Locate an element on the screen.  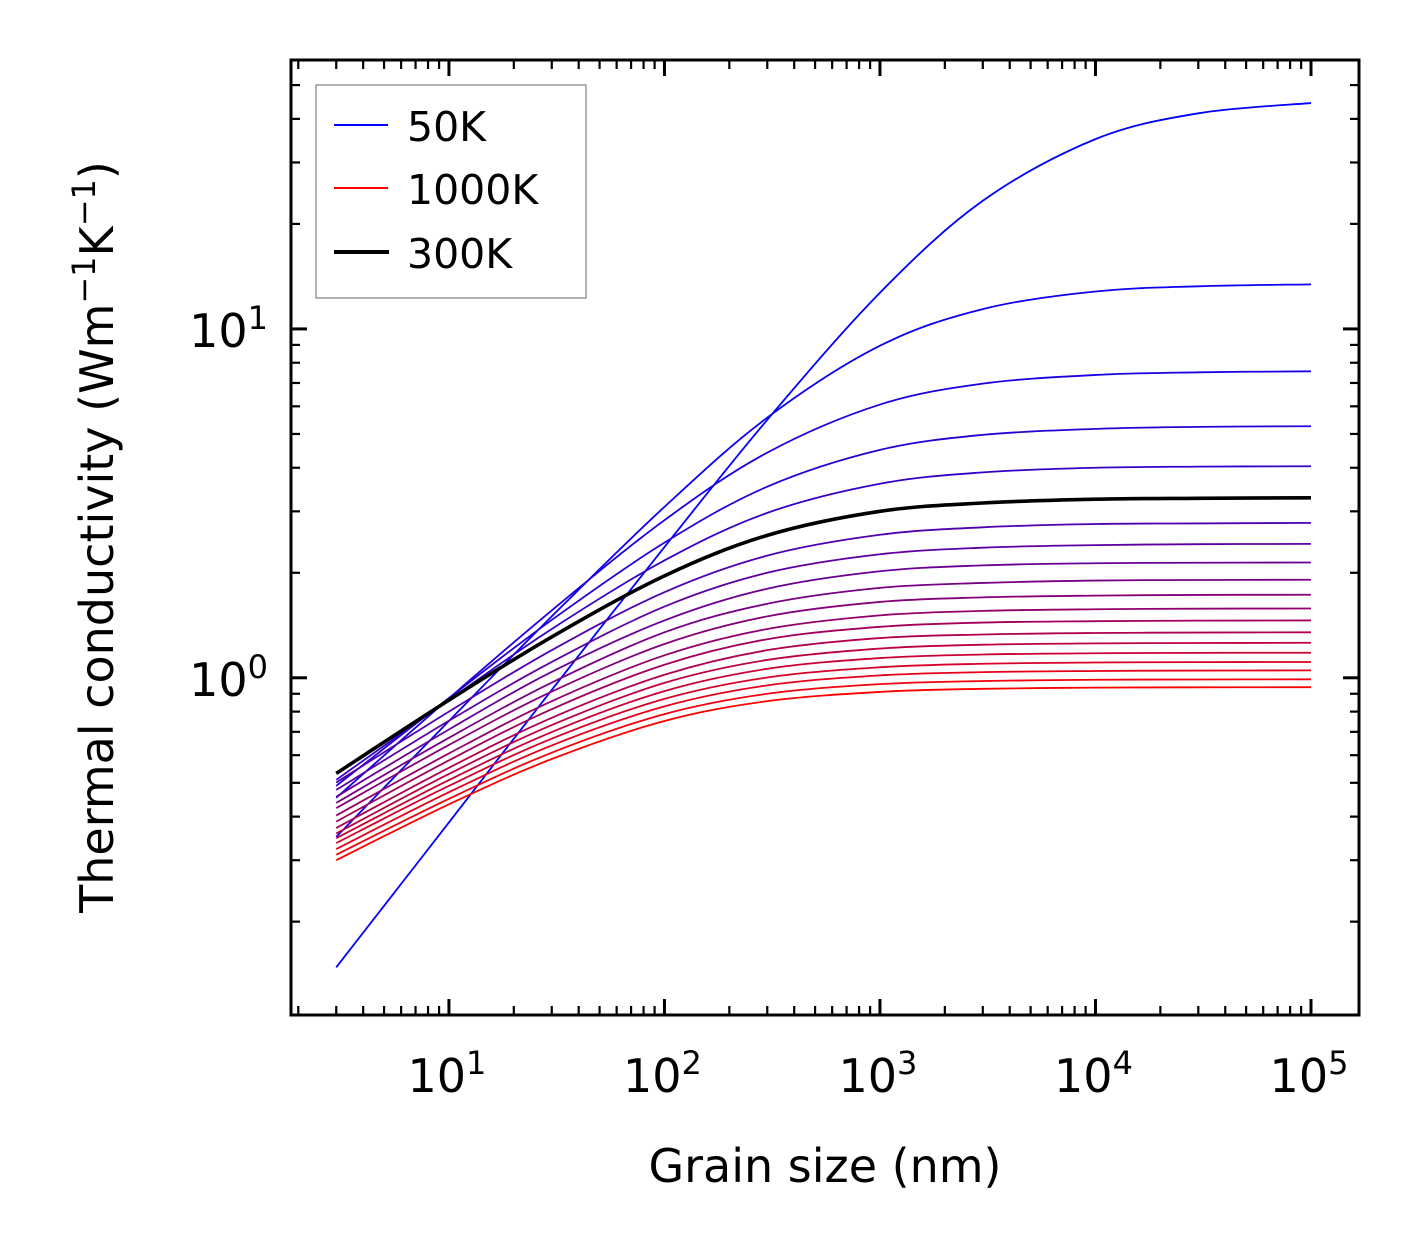
y-tick-label: 100 is located at coordinates (228, 677).